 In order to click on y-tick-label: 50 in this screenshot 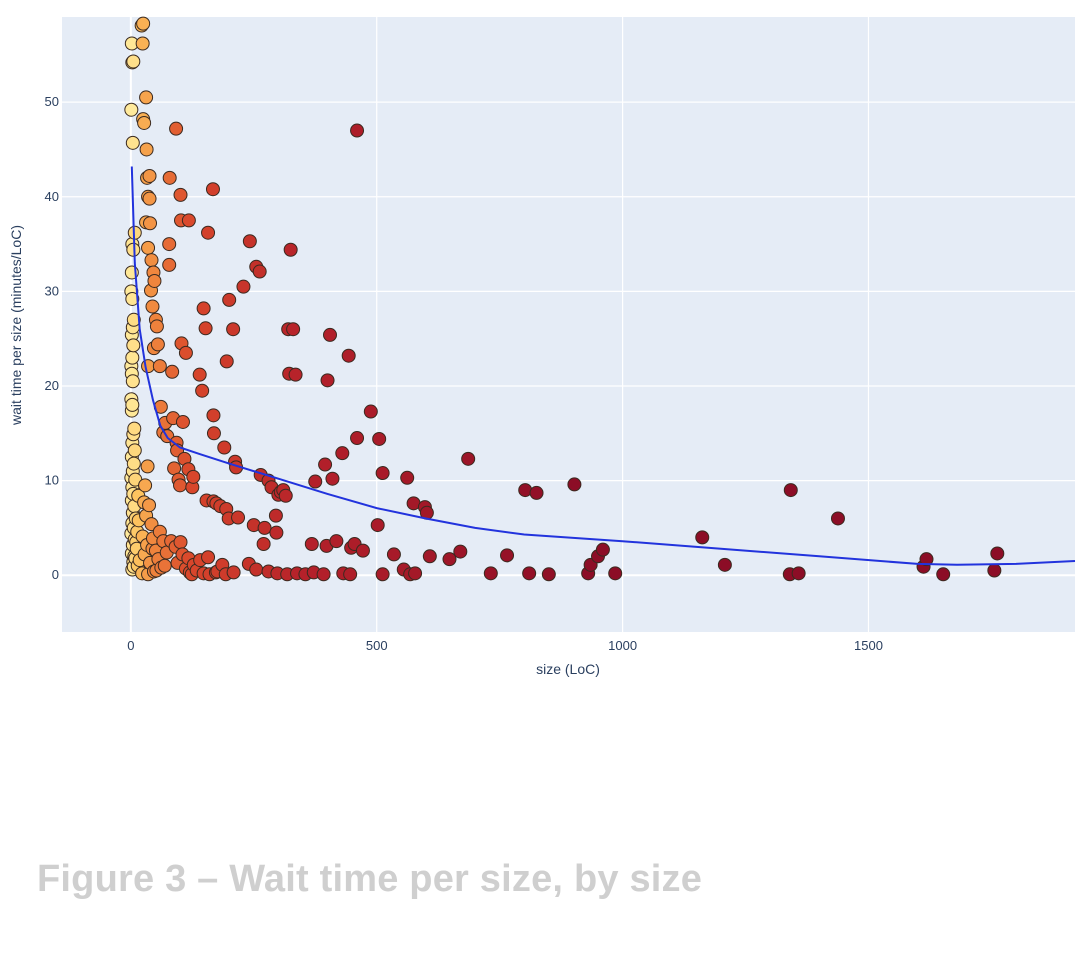, I will do `click(52, 101)`.